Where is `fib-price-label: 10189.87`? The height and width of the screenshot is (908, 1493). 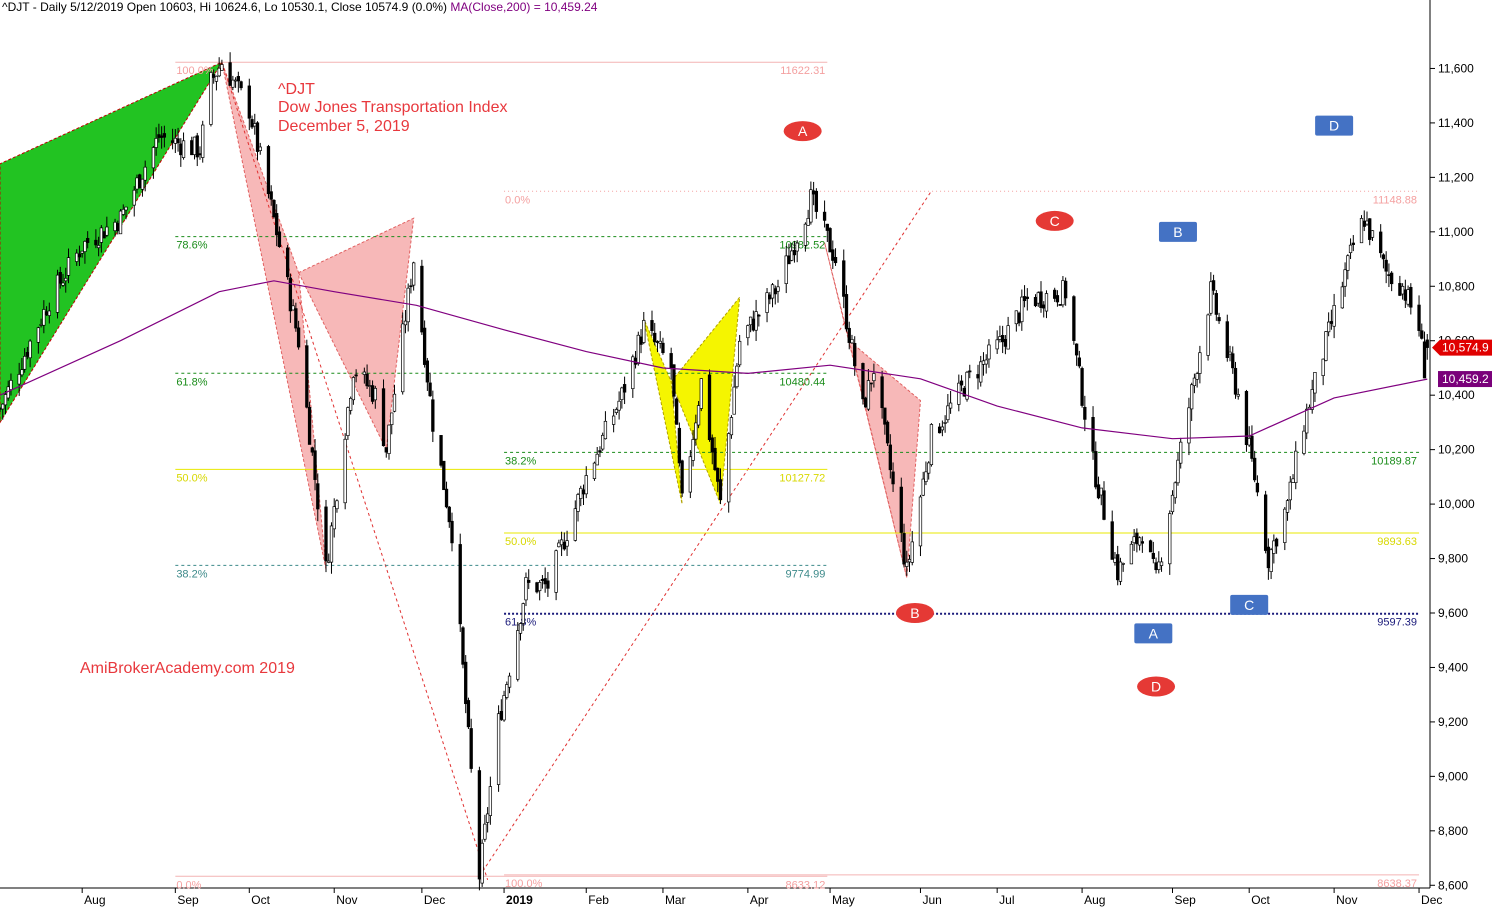
fib-price-label: 10189.87 is located at coordinates (1394, 461).